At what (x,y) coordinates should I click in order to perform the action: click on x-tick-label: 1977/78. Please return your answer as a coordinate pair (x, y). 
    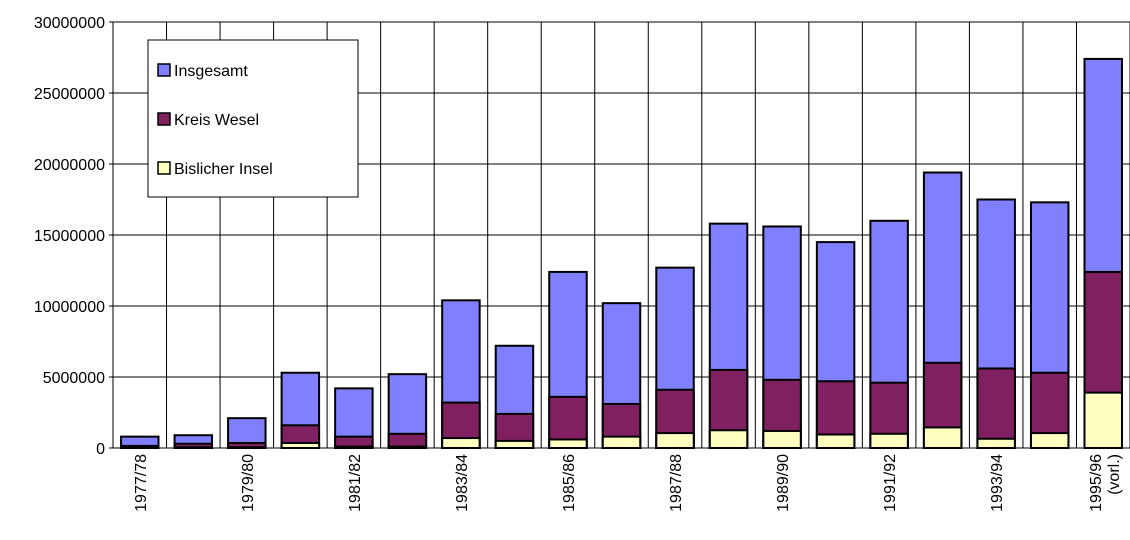
    Looking at the image, I should click on (141, 483).